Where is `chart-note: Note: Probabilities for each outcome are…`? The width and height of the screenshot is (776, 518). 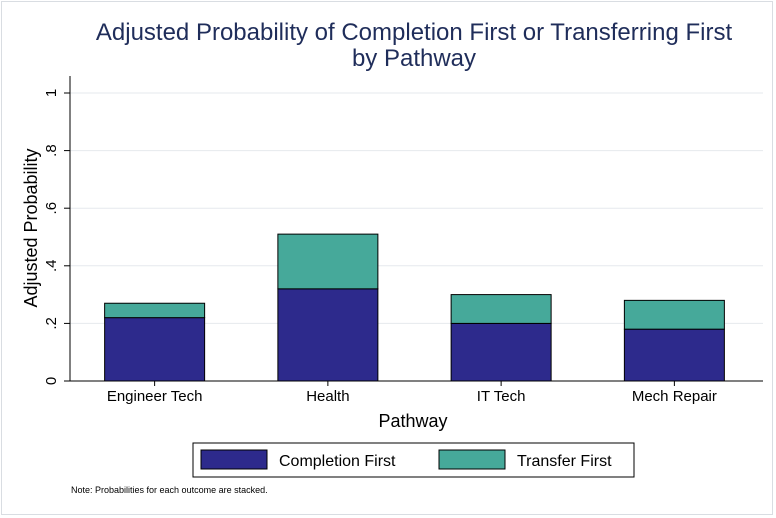
chart-note: Note: Probabilities for each outcome are… is located at coordinates (169, 490).